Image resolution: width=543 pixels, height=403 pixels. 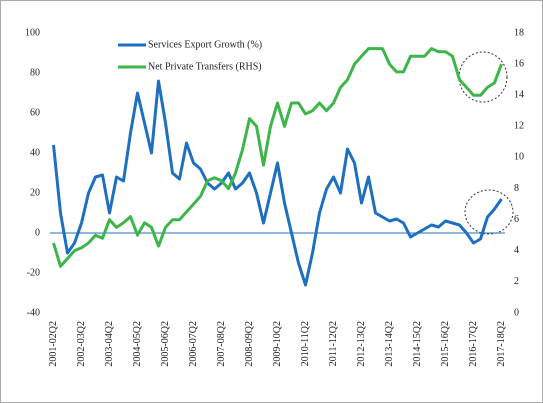 I want to click on x-tick-label: 2006-07Q2, so click(x=193, y=344).